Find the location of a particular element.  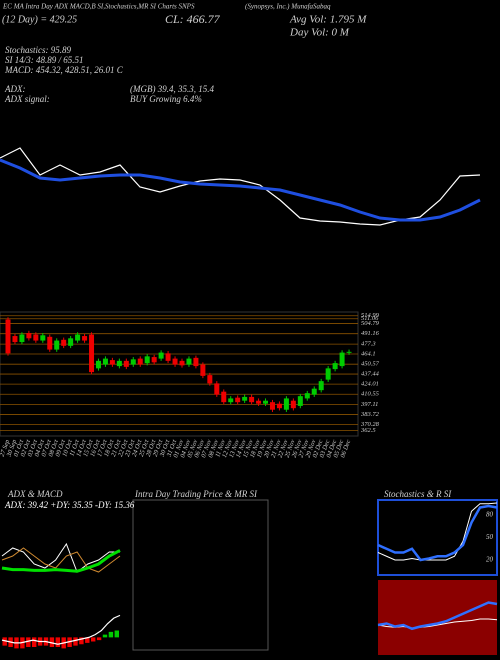

y-tick-label: 50 is located at coordinates (490, 537).